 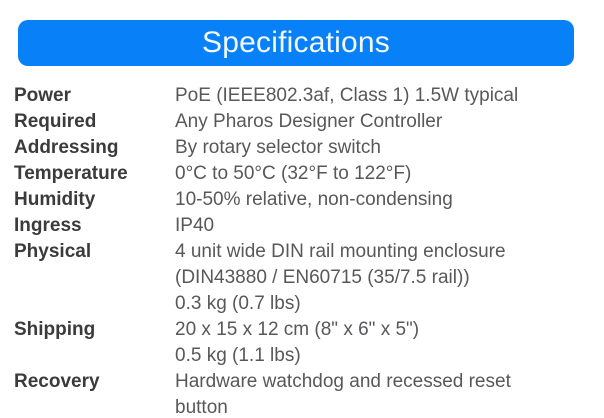 I want to click on spec-row-humidity: Humidity 10-50% relative, non-condensing, so click(x=304, y=200).